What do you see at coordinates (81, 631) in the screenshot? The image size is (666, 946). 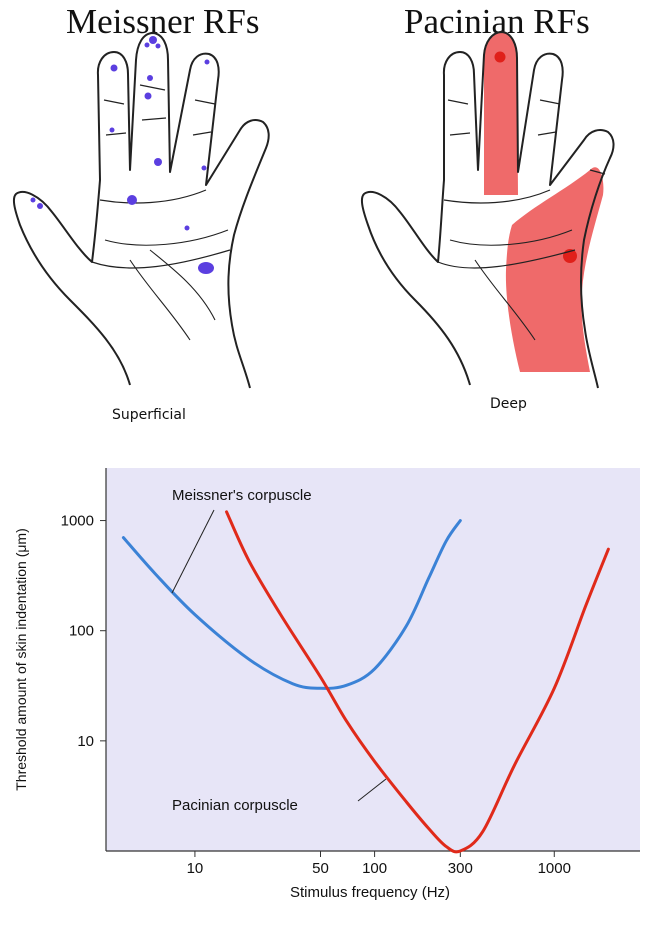 I see `y-tick-label: 100` at bounding box center [81, 631].